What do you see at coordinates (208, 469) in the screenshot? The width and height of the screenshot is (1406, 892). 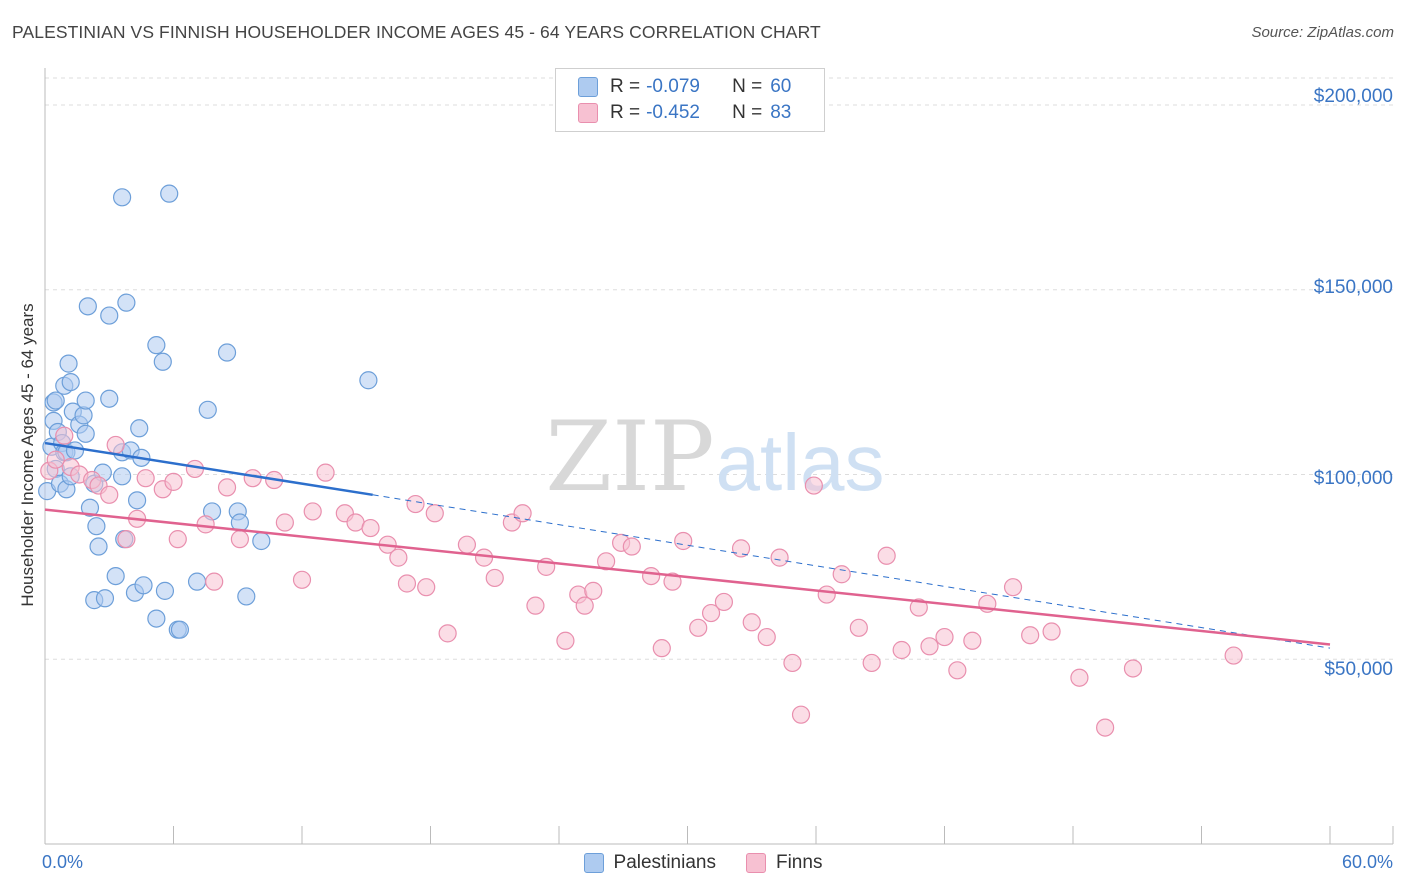 I see `palestinians-trend-solid` at bounding box center [208, 469].